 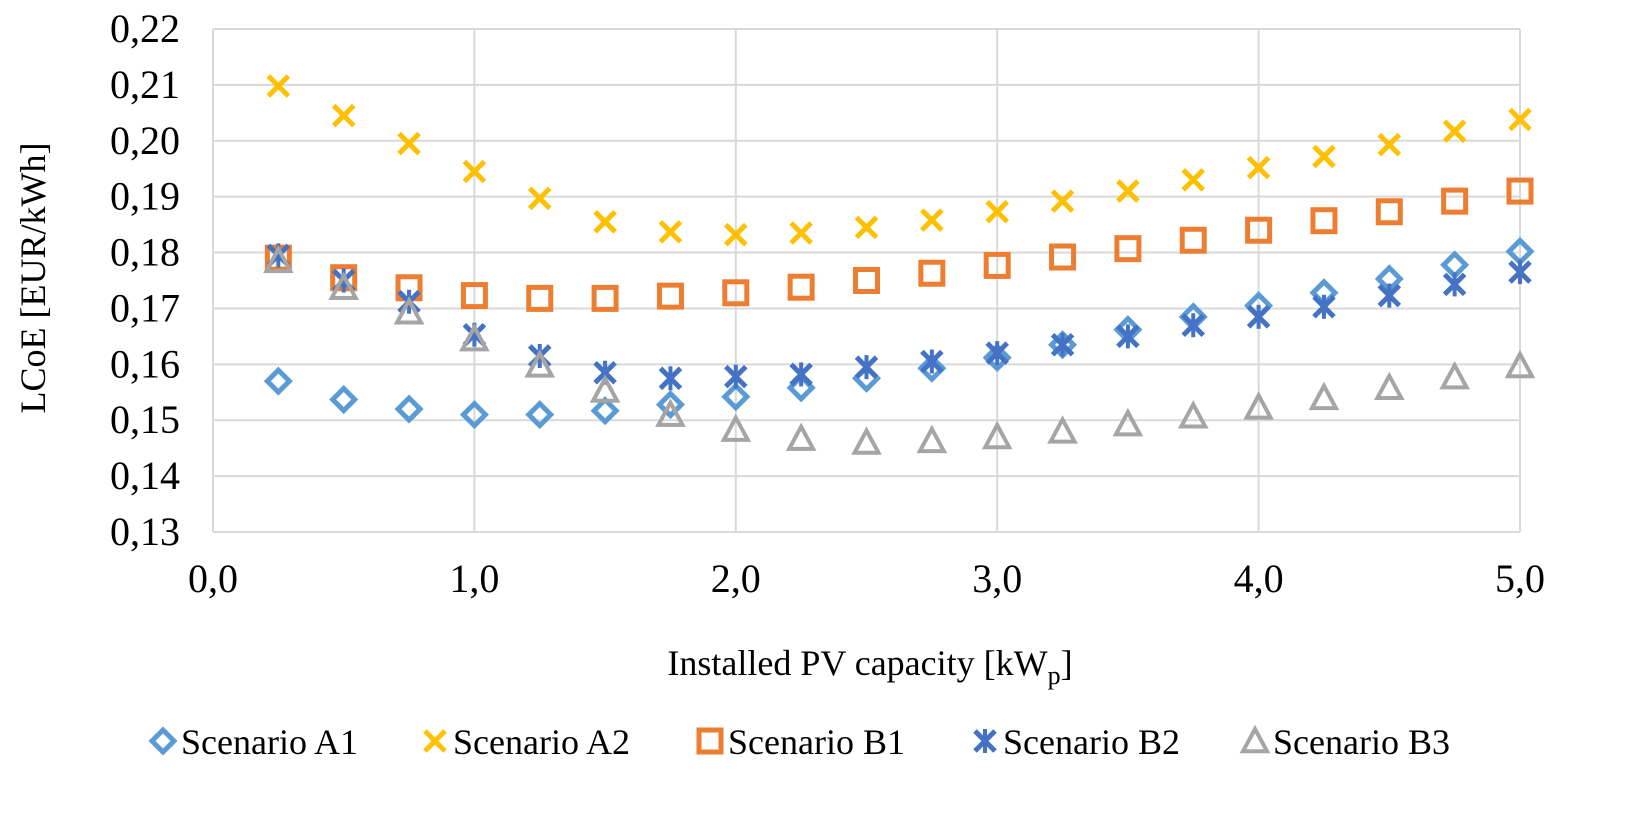 I want to click on legend-item-scenario-a1: Scenario A1, so click(x=253, y=742).